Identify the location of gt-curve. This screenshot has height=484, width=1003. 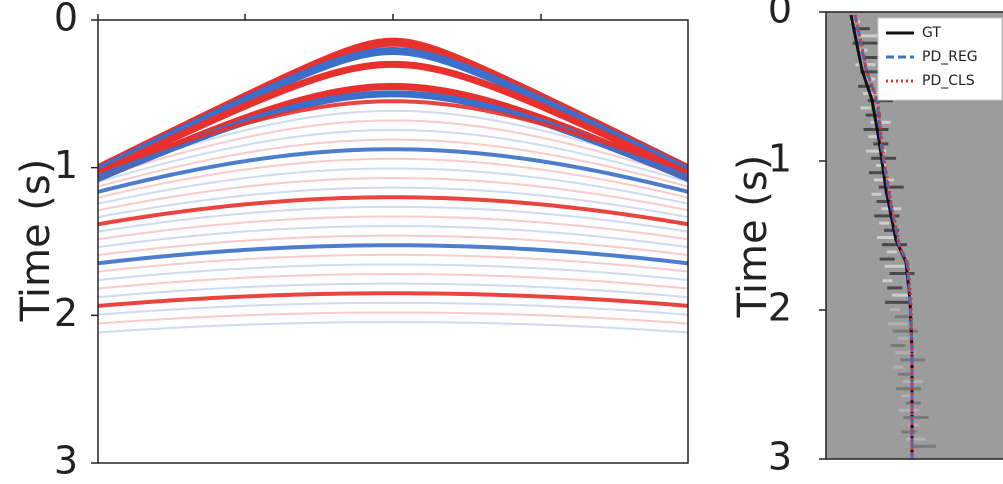
(881, 236).